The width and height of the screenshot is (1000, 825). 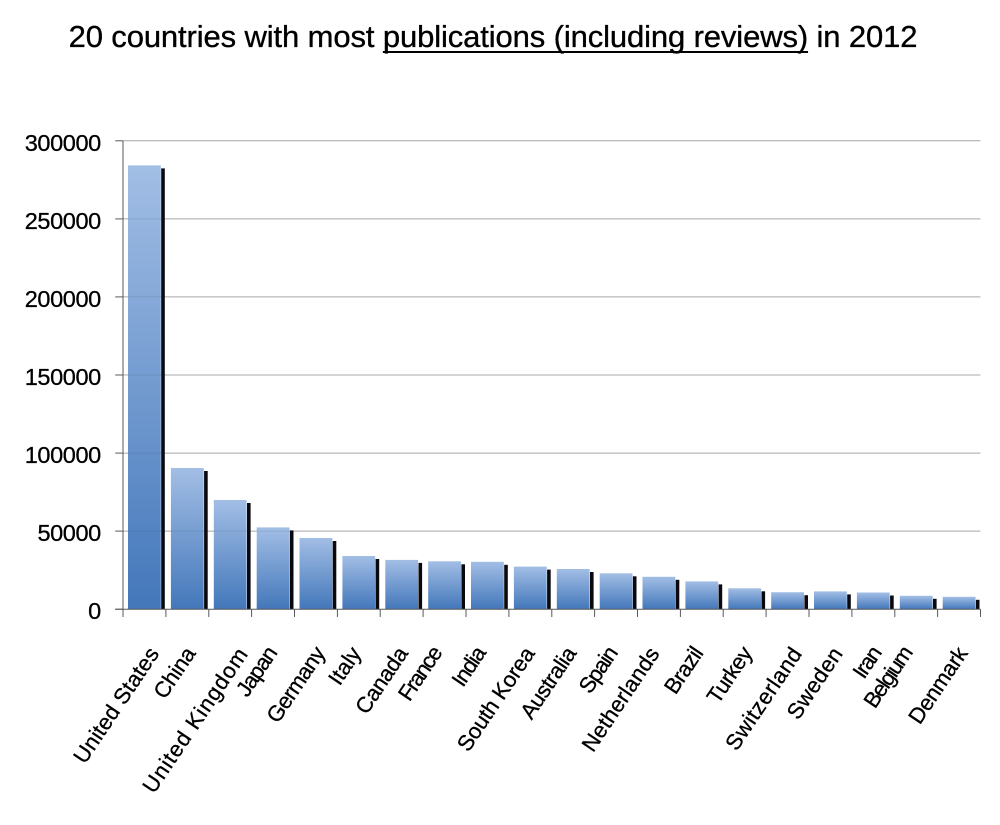 What do you see at coordinates (69, 533) in the screenshot?
I see `svg-text: 50000` at bounding box center [69, 533].